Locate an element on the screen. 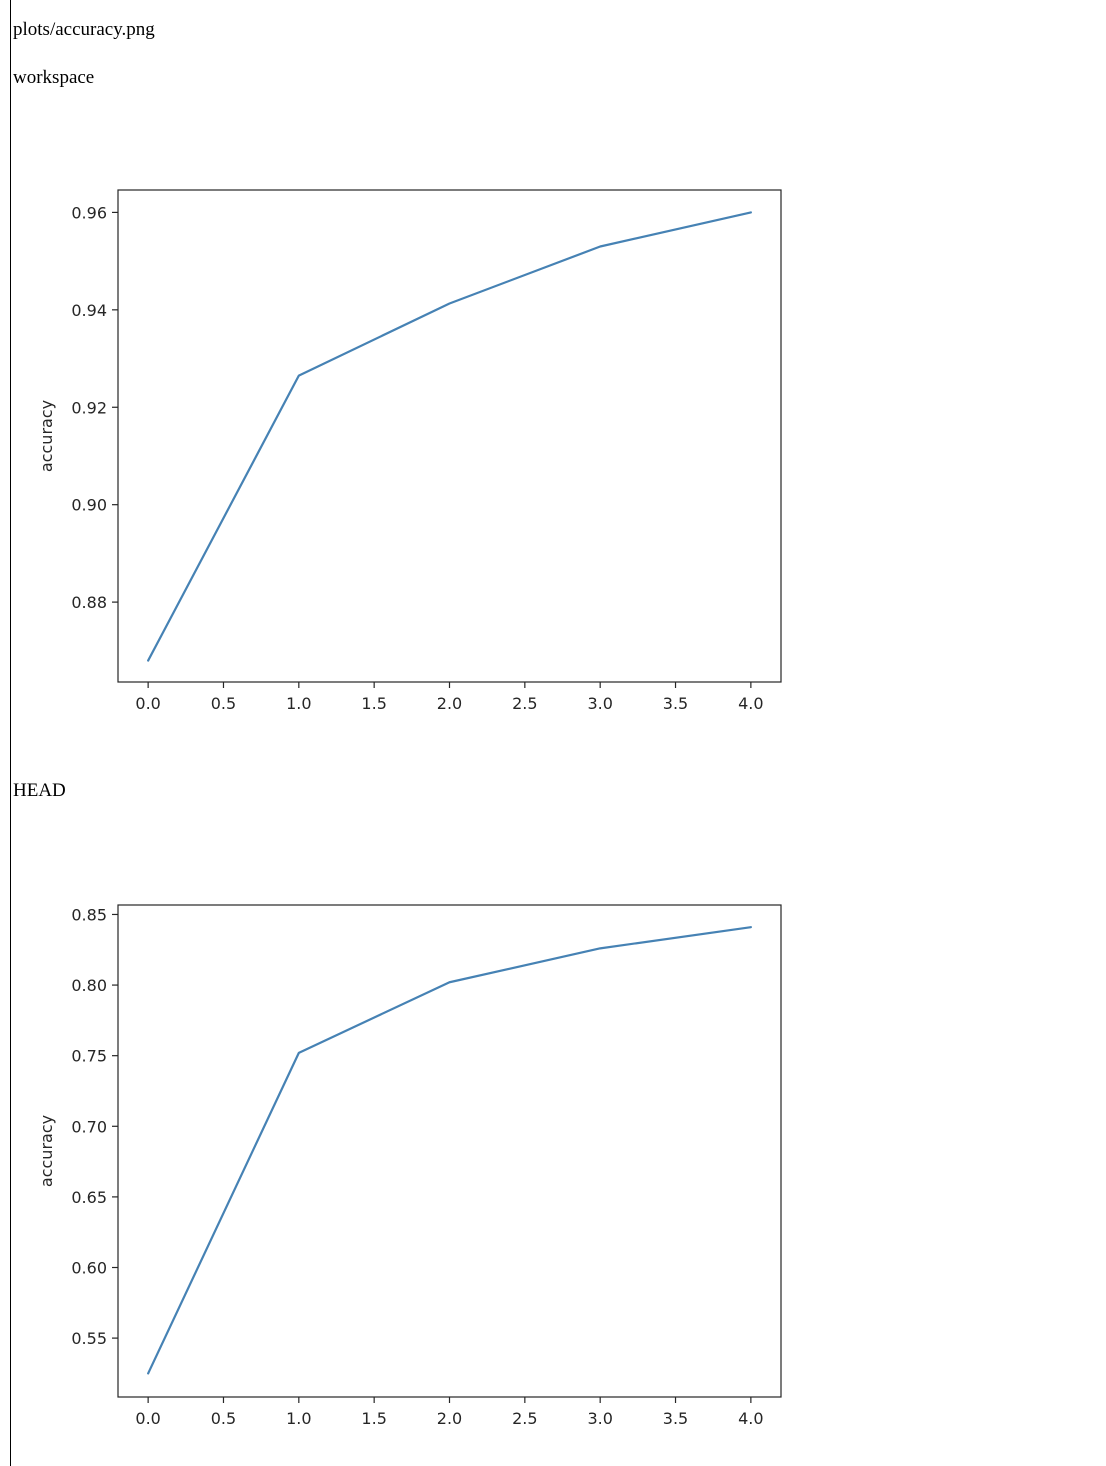 This screenshot has height=1466, width=1106. head-x-tick-label: 0.0 is located at coordinates (147, 1418).